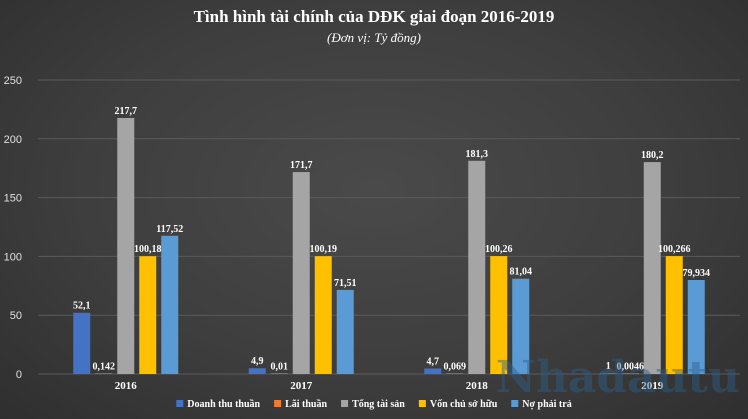 Image resolution: width=748 pixels, height=419 pixels. Describe the element at coordinates (345, 283) in the screenshot. I see `data-label: 71,51` at that location.